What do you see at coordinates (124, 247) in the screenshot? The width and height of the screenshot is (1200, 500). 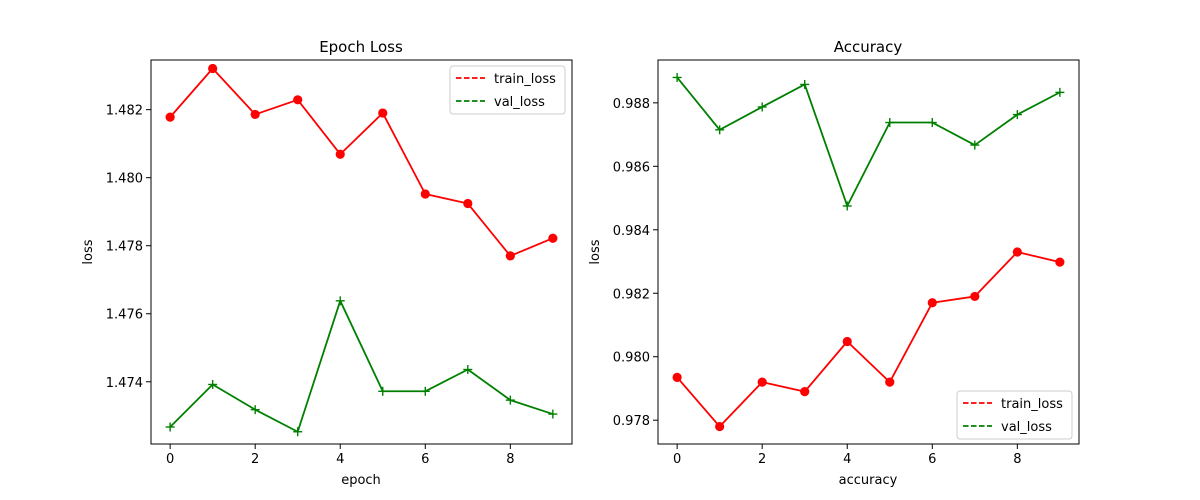 I see `y-tick-label: 1.478` at bounding box center [124, 247].